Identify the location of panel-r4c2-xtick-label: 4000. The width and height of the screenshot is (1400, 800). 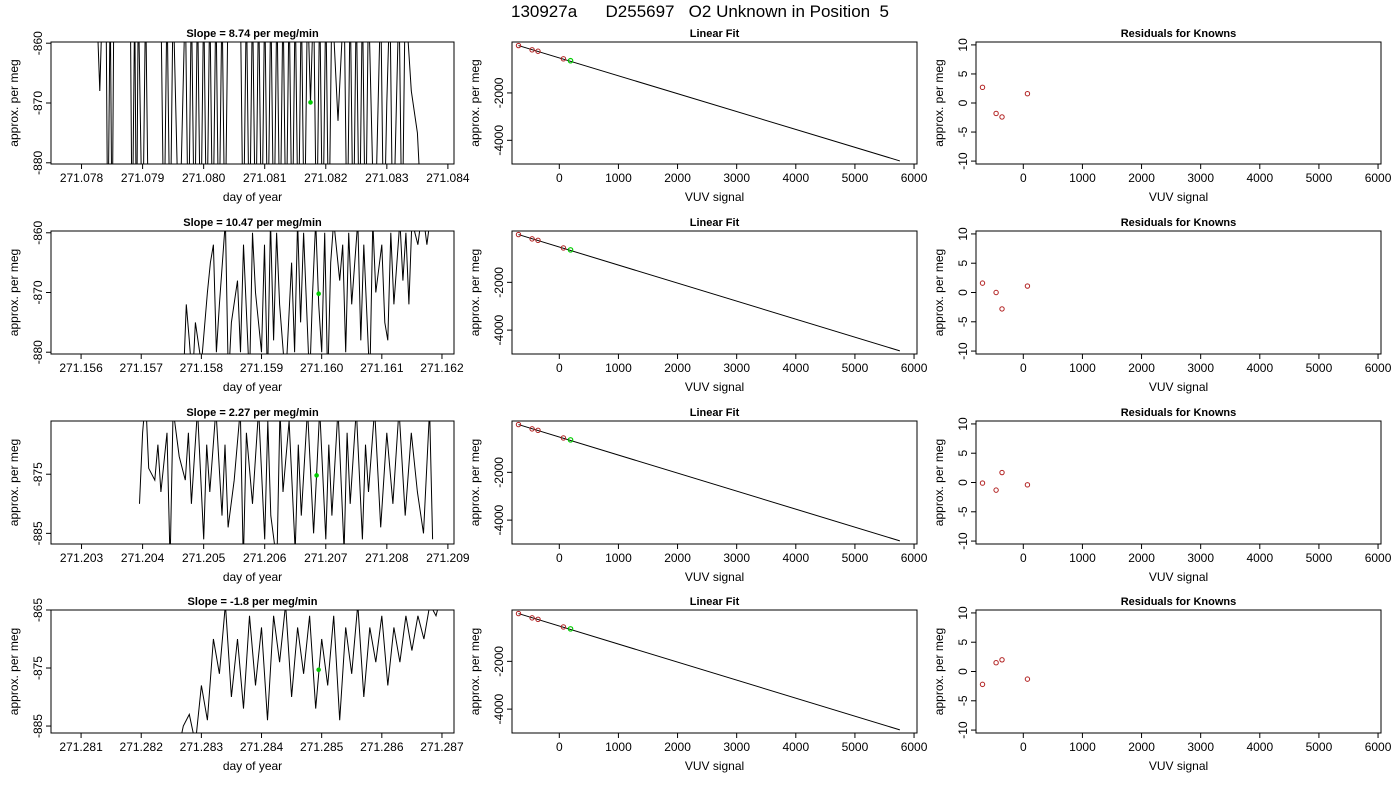
(795, 747).